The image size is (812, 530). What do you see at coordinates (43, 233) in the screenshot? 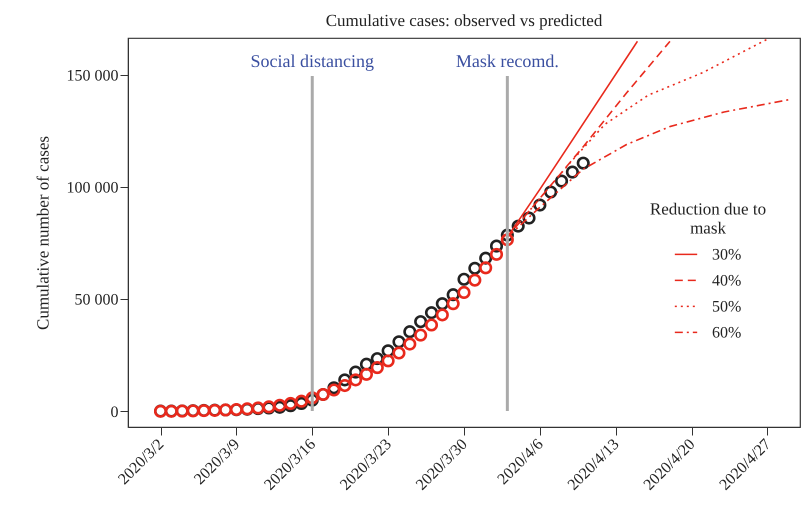
I see `y-axis-title: Cumulative number of cases` at bounding box center [43, 233].